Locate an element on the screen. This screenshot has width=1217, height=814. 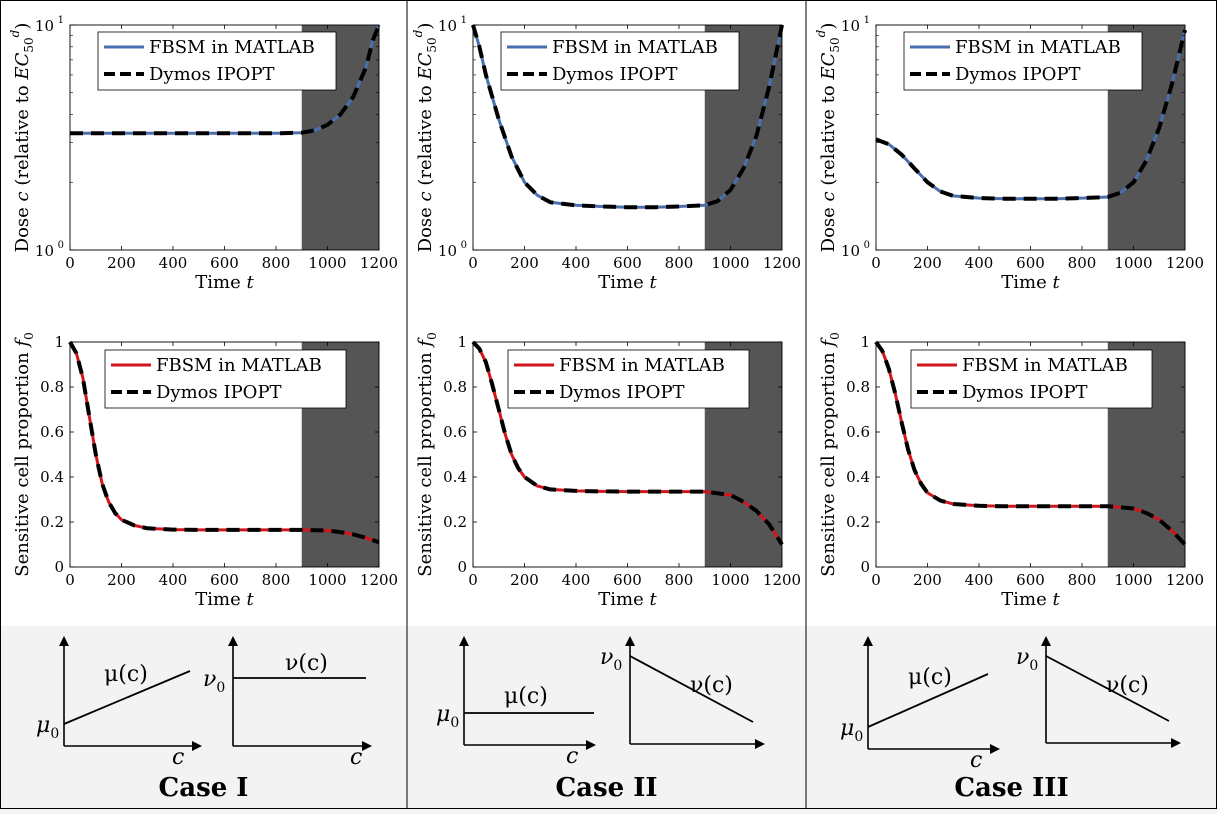
nu-diagram: ν(c) c ν0 is located at coordinates (287, 703).